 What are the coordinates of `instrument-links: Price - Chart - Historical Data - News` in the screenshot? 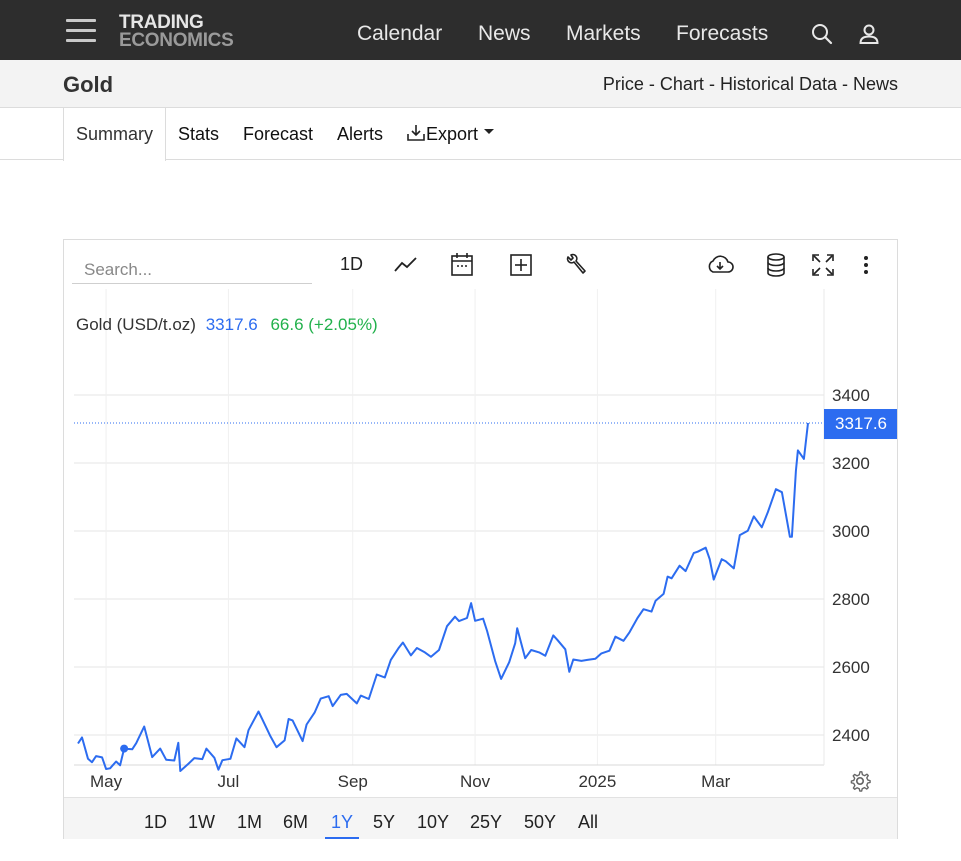 It's located at (750, 84).